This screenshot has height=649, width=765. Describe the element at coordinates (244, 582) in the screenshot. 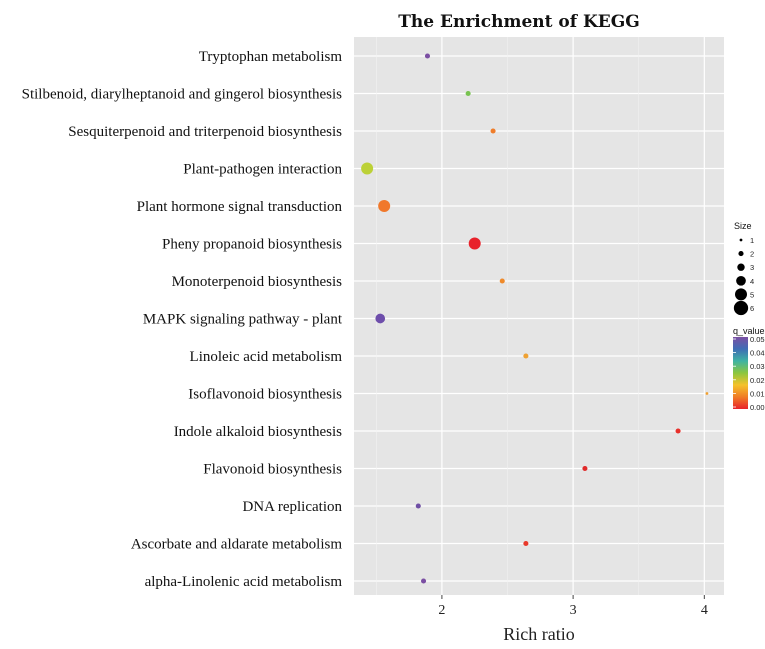

I see `category-label: alpha-Linolenic acid metabolism` at that location.